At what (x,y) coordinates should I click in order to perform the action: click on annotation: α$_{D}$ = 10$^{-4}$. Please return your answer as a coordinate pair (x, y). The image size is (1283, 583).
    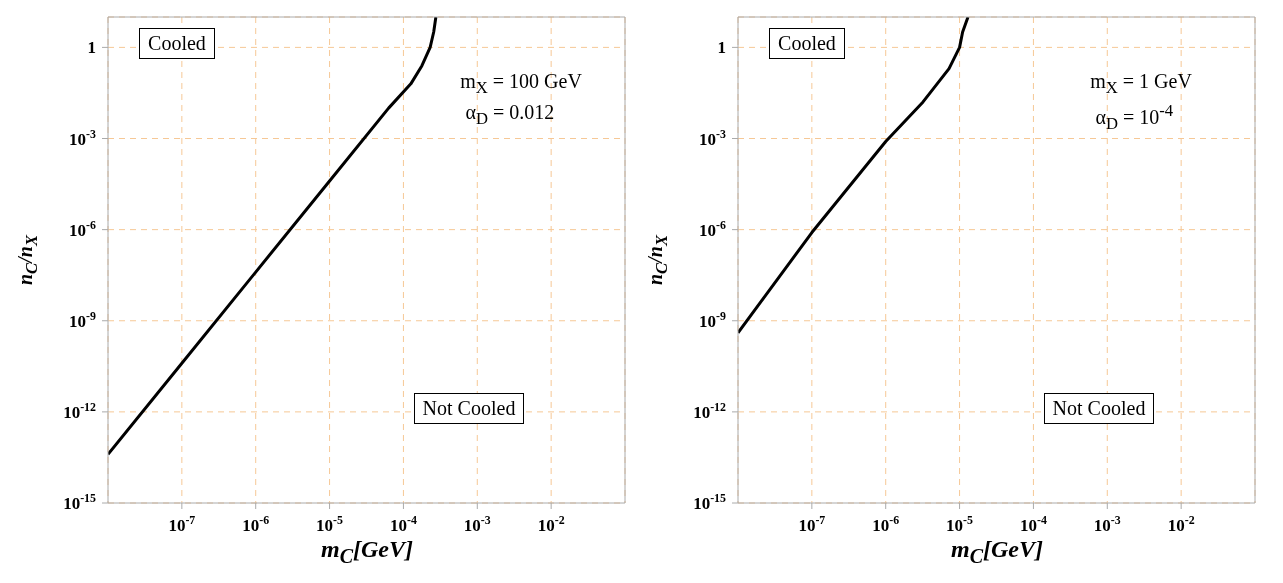
    Looking at the image, I should click on (1134, 117).